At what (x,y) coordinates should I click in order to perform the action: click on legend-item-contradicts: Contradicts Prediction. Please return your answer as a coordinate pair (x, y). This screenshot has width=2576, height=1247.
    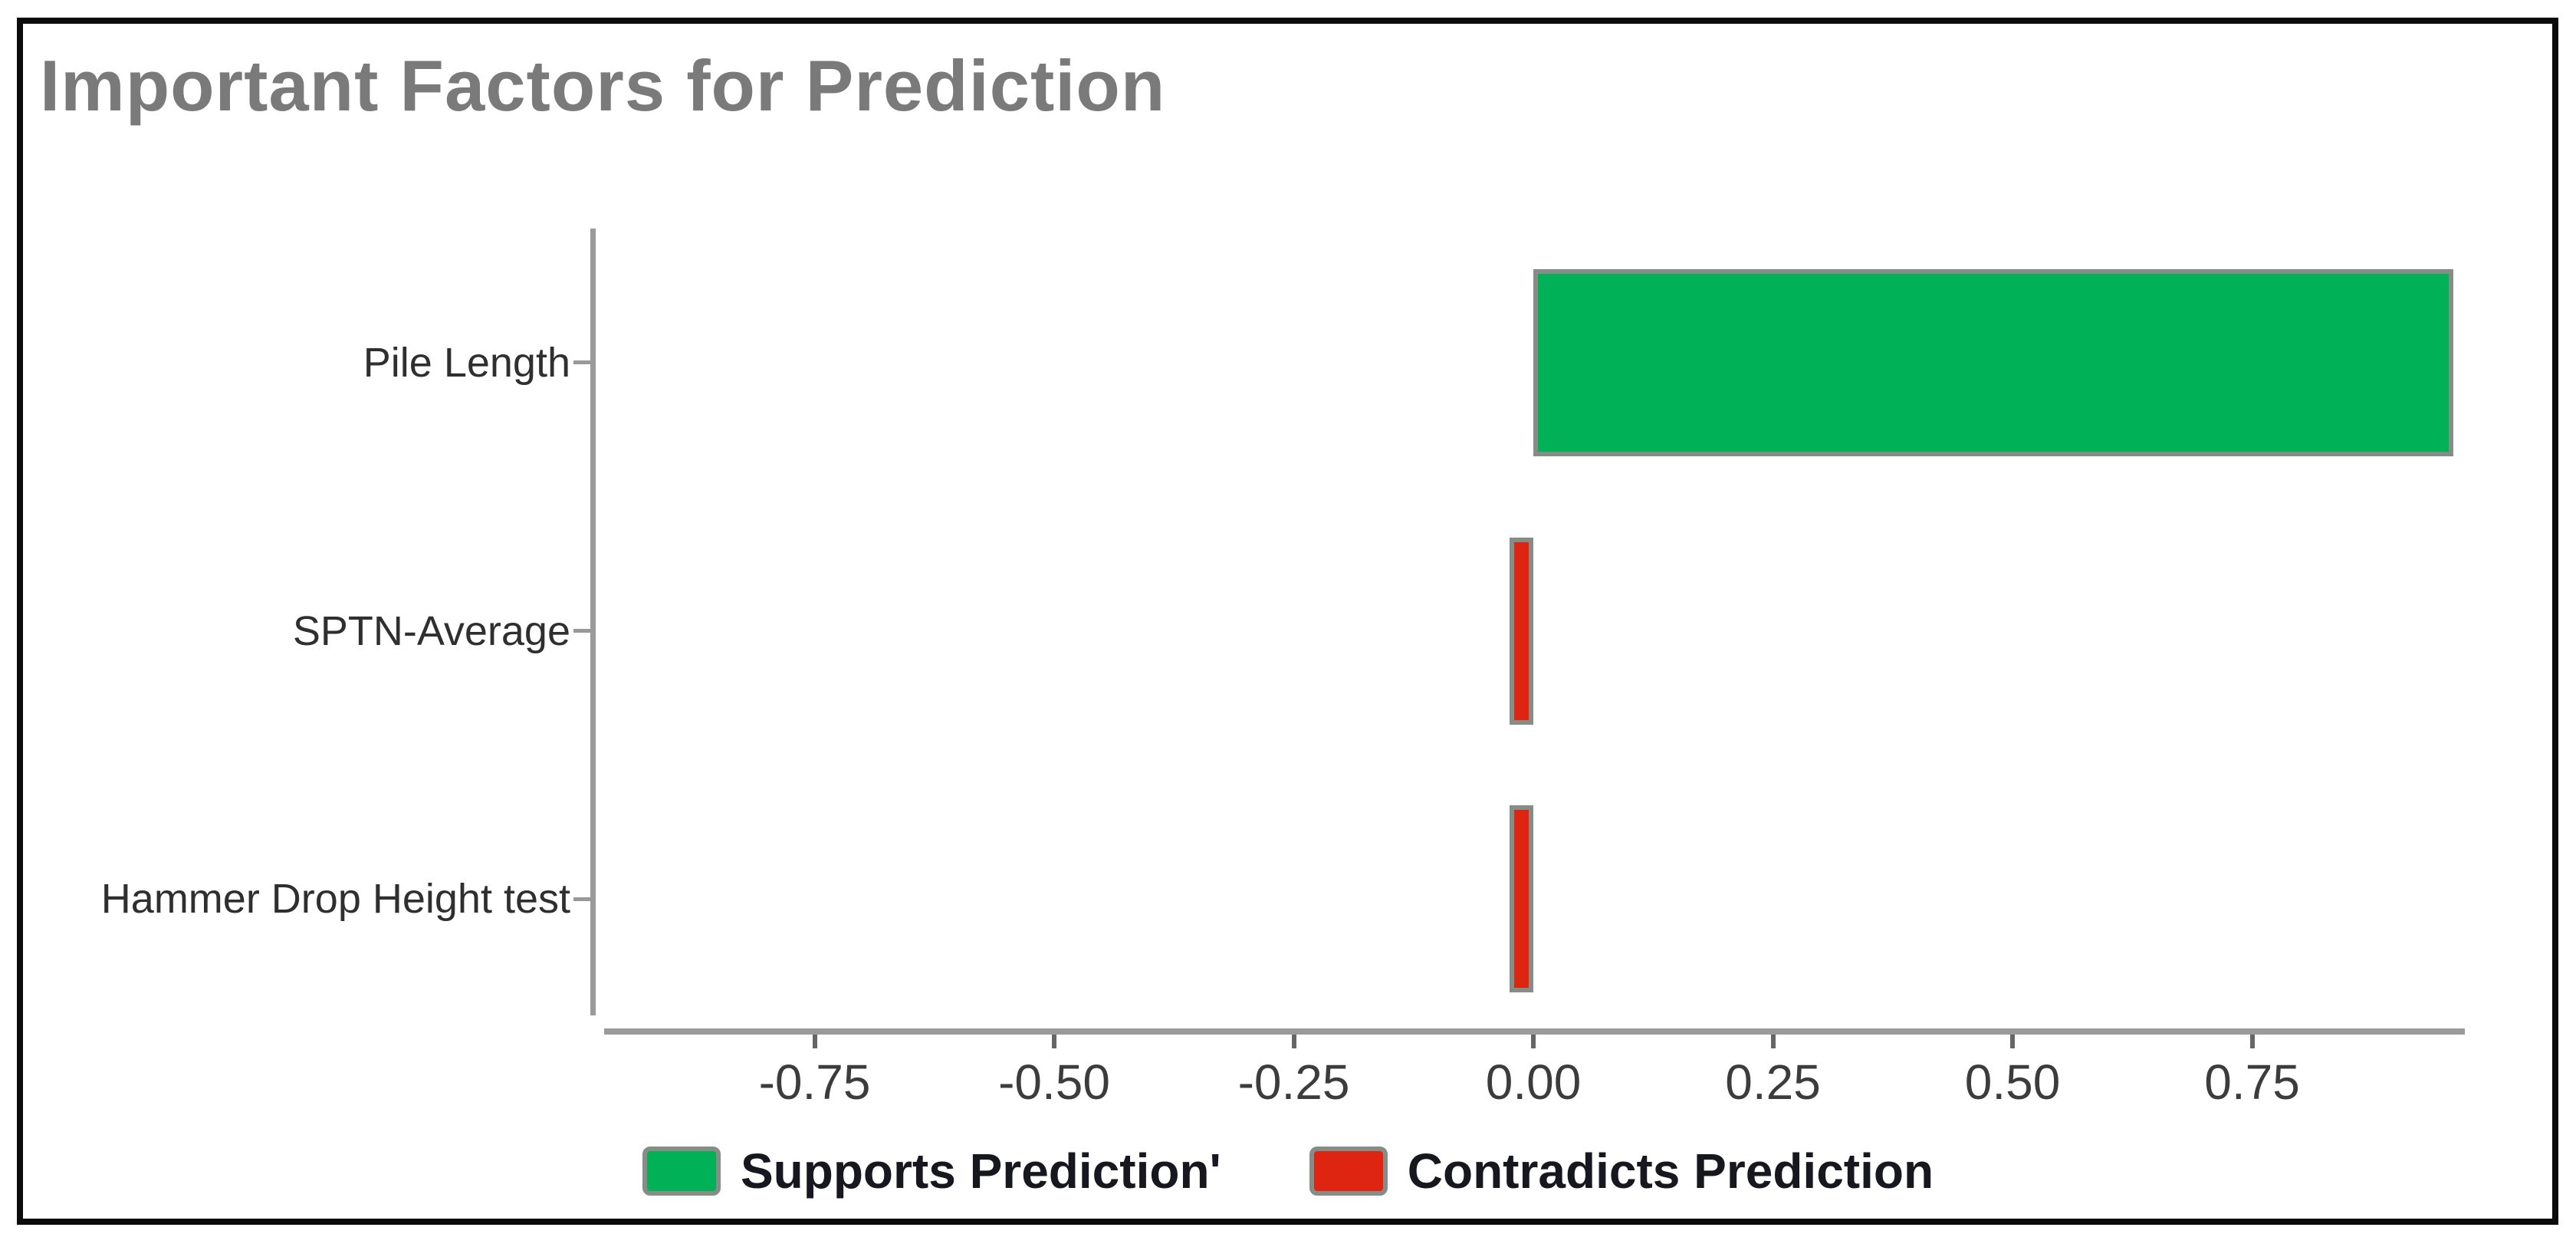
    Looking at the image, I should click on (1621, 1171).